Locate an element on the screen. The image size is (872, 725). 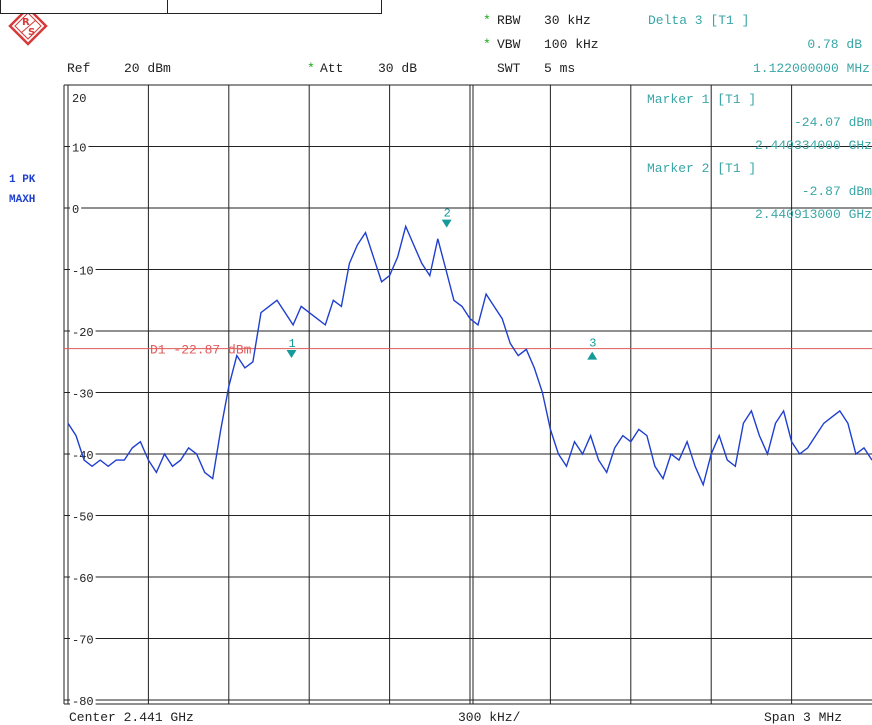
y-tick-label: -10 is located at coordinates (83, 272).